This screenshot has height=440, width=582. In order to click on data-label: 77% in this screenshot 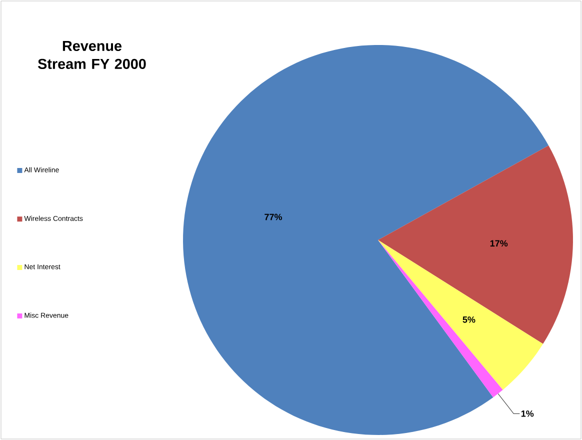, I will do `click(273, 217)`.